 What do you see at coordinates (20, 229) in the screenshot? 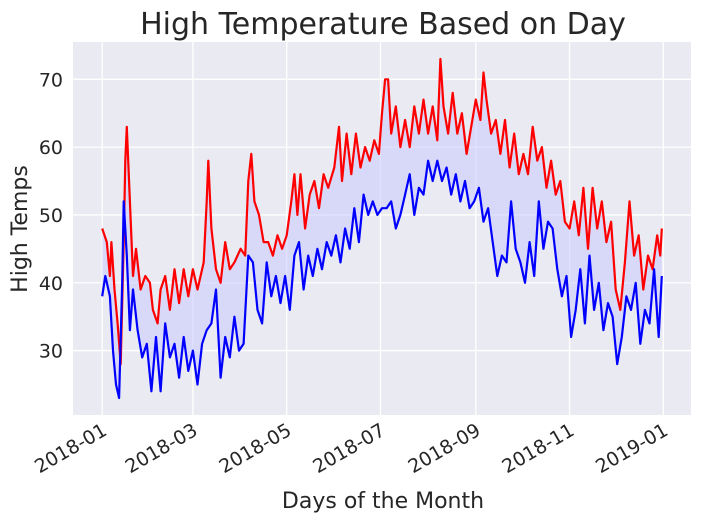
I see `y-axis-label: High Temps` at bounding box center [20, 229].